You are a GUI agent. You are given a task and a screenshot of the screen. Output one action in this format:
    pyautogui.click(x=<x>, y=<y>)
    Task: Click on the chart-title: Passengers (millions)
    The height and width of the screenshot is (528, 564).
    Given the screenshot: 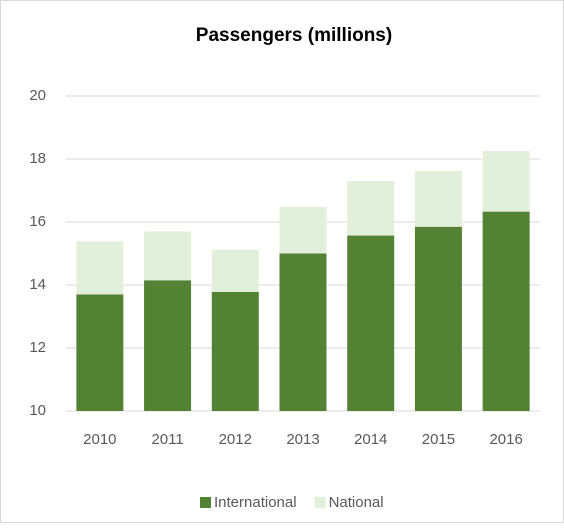 What is the action you would take?
    pyautogui.click(x=294, y=35)
    